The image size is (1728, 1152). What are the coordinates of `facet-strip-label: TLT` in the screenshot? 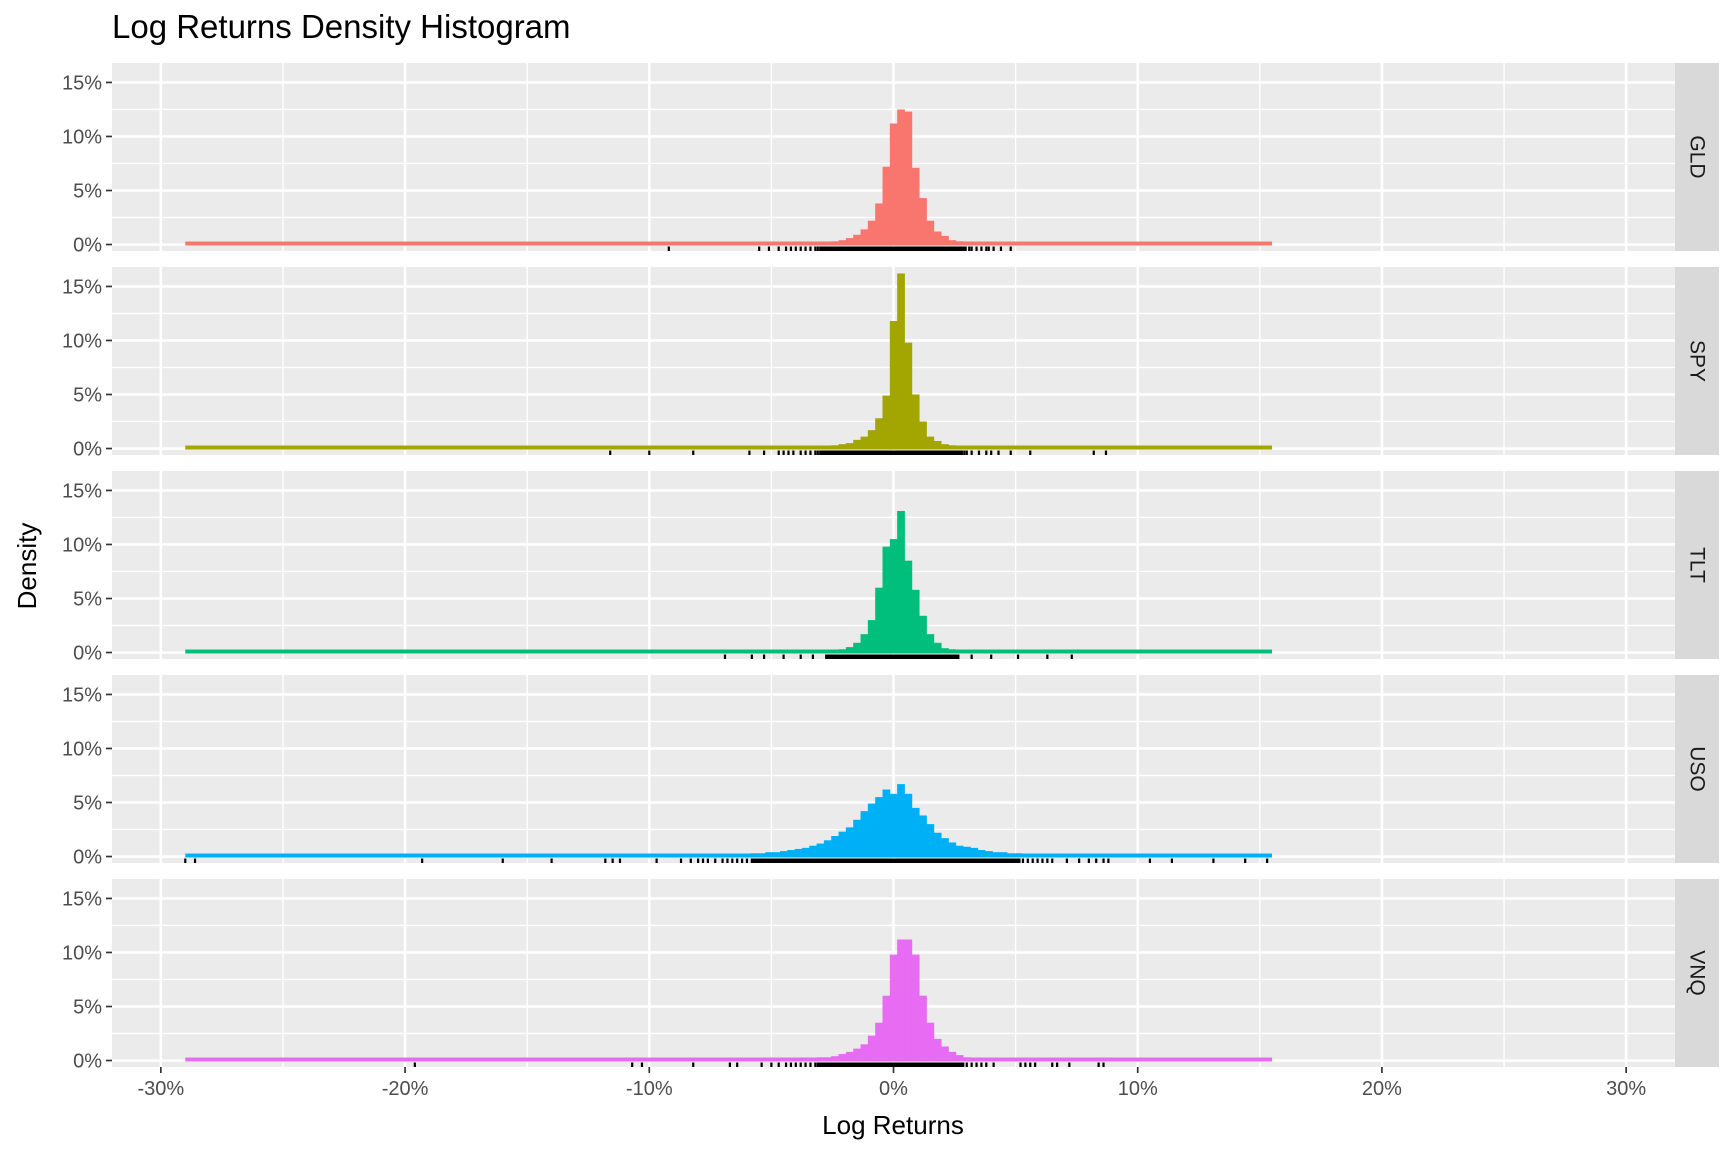 It's located at (1697, 565).